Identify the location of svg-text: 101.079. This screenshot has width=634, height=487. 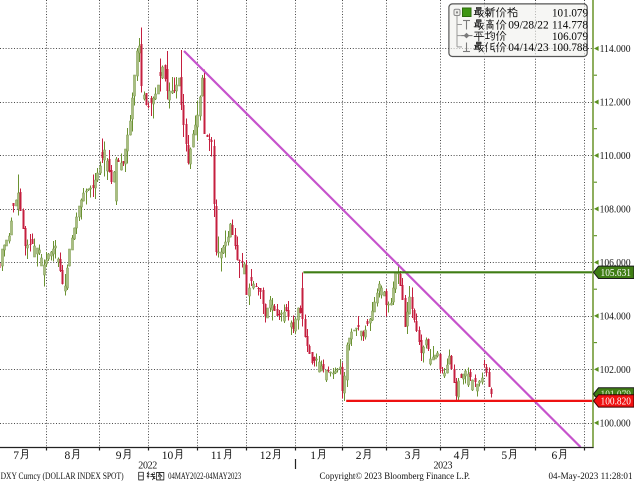
(570, 12).